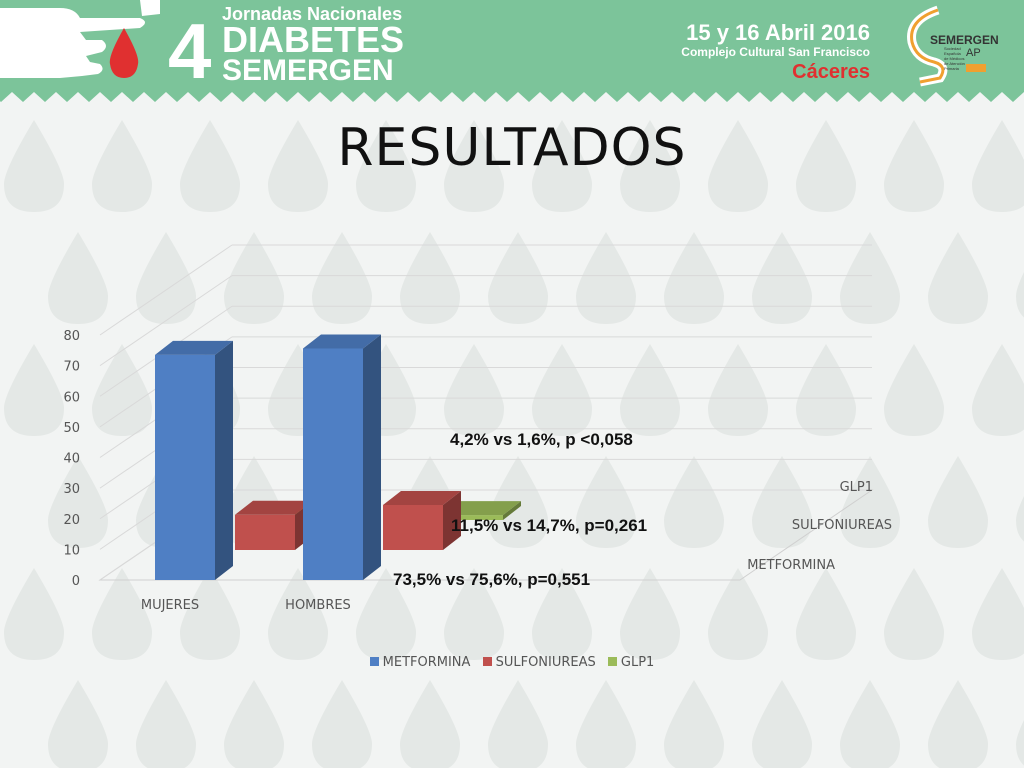 The image size is (1024, 768). I want to click on y-tick-label-4: 40, so click(71, 459).